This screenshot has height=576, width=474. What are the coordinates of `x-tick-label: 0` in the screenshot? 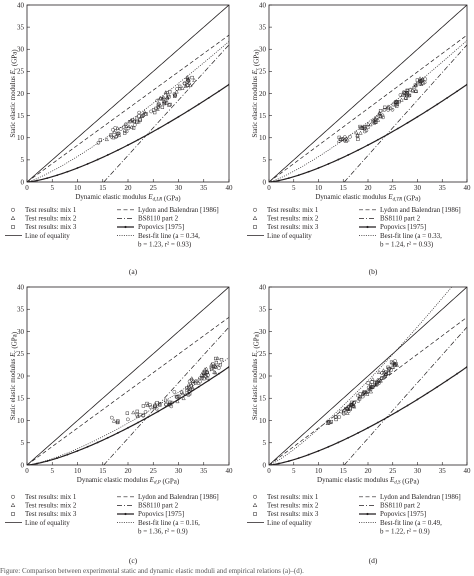 It's located at (269, 471).